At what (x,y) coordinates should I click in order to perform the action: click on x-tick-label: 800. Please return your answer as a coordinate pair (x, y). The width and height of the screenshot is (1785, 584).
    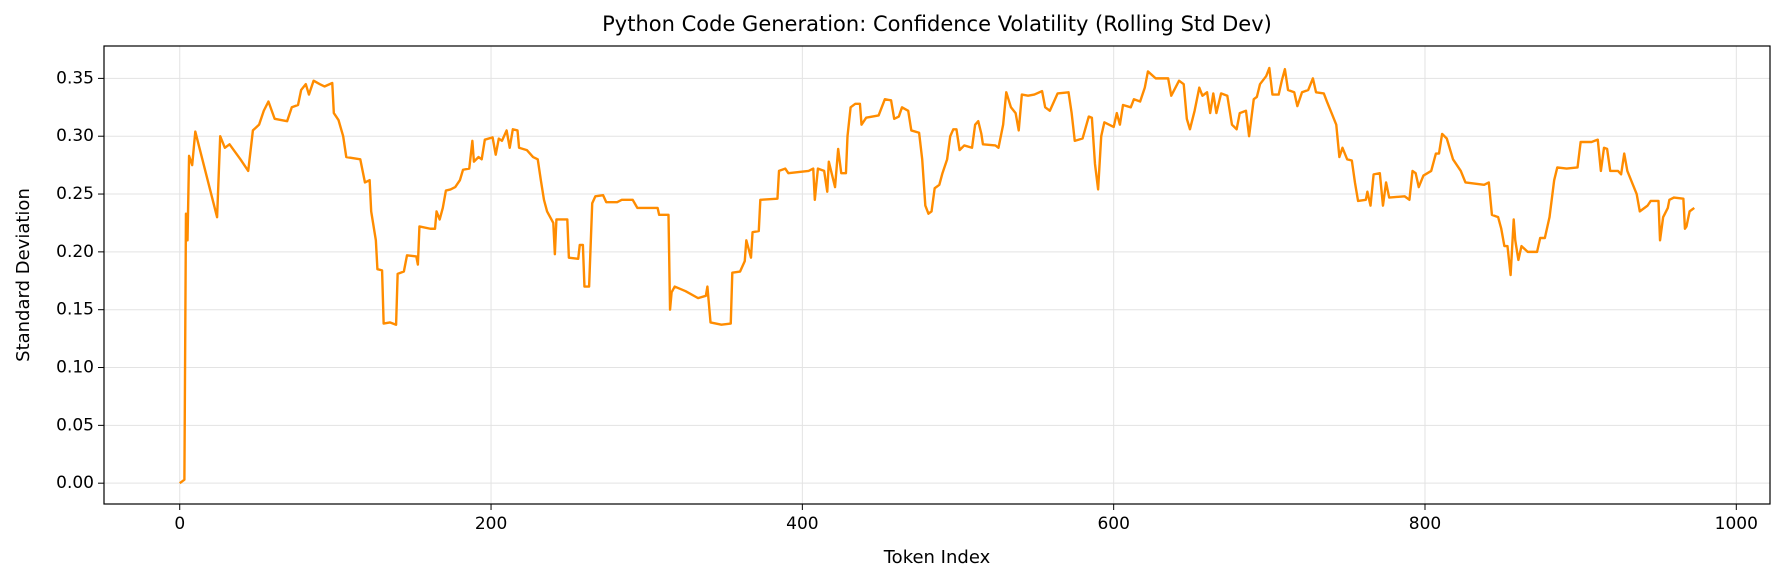
    Looking at the image, I should click on (1425, 524).